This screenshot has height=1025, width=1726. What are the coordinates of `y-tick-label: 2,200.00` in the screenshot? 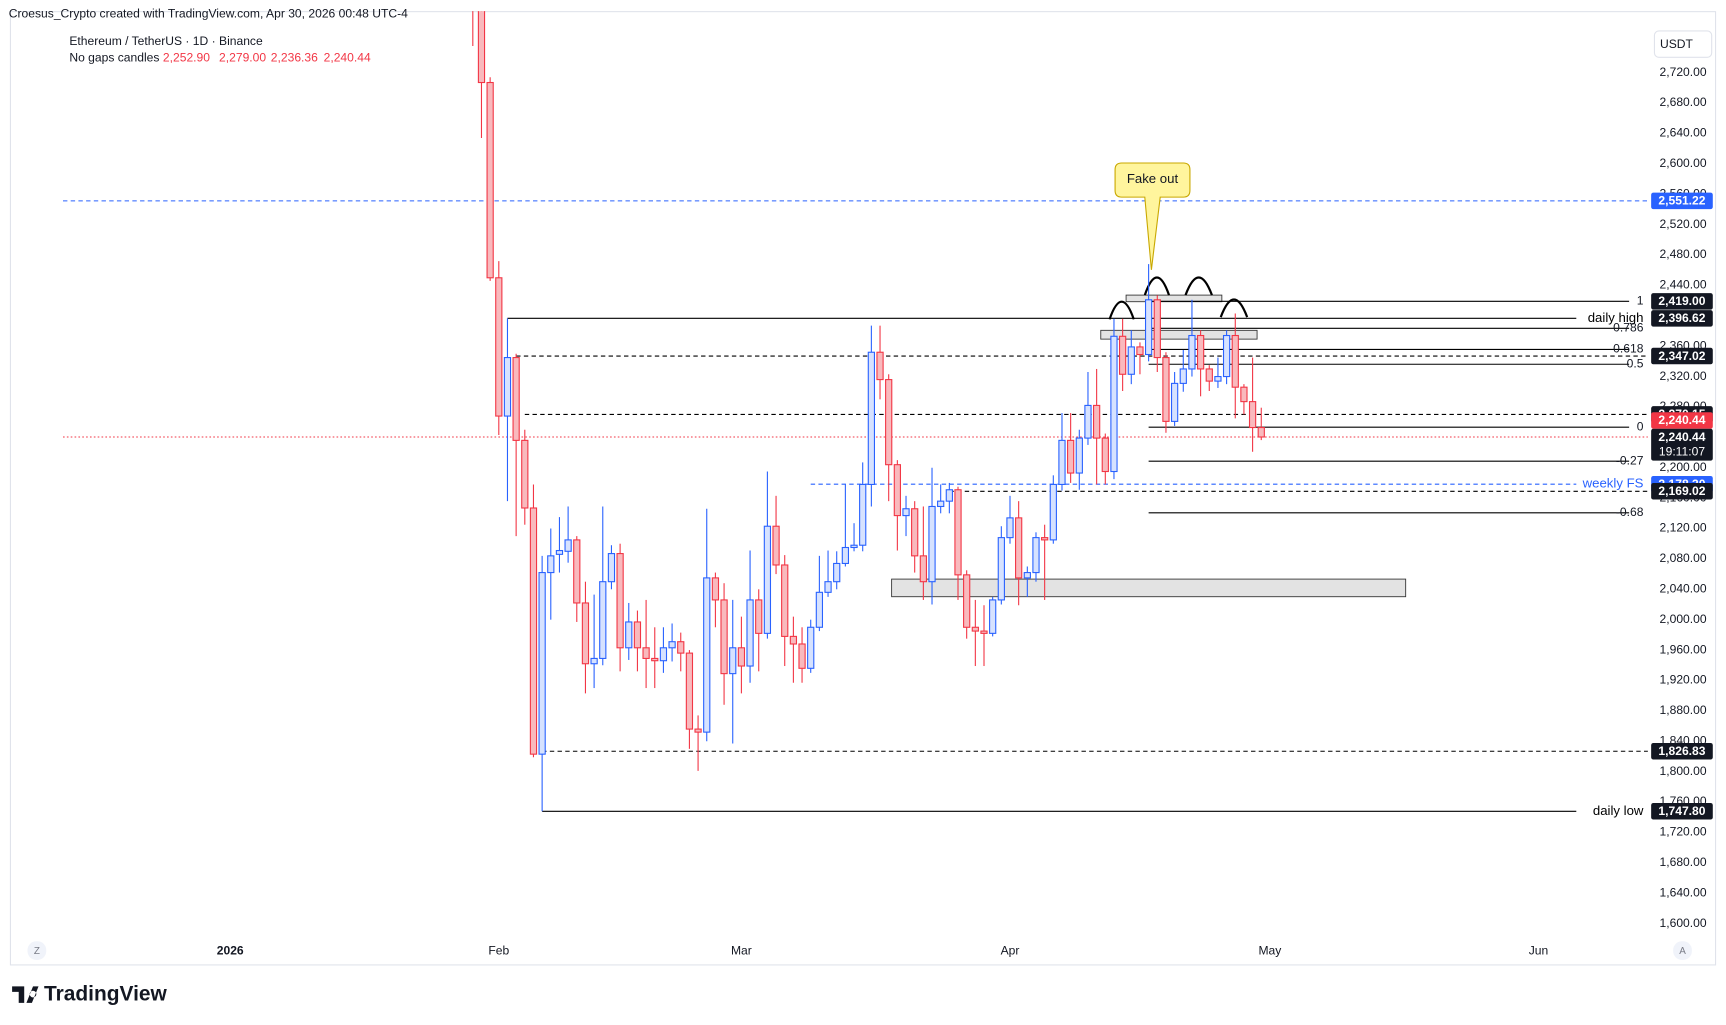 It's located at (1683, 467).